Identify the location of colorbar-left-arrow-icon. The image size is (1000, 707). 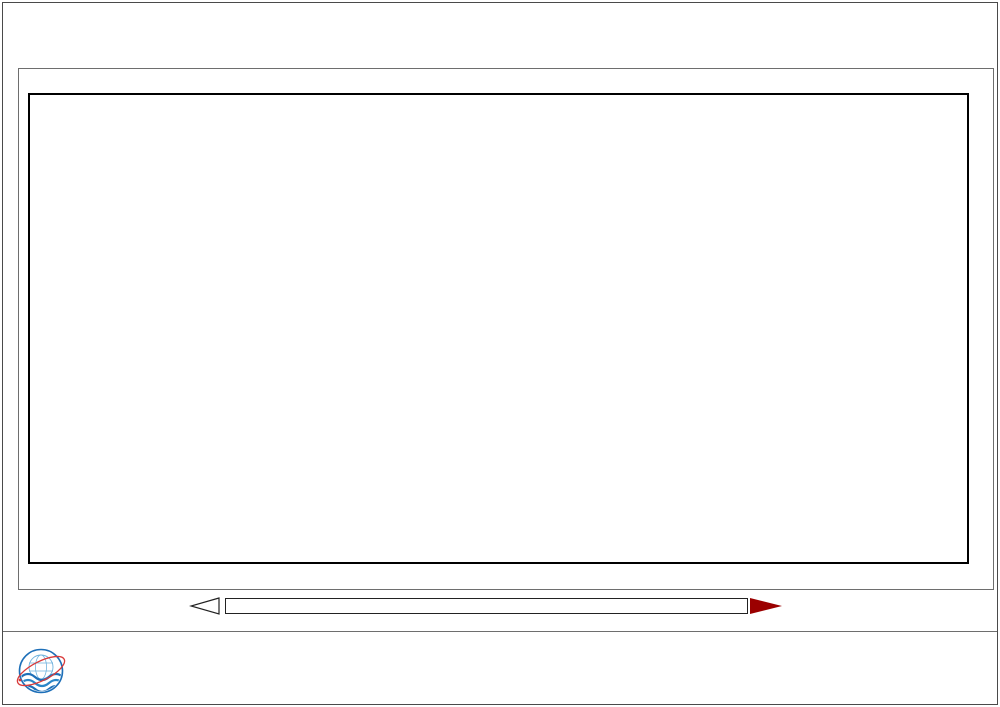
(204, 606).